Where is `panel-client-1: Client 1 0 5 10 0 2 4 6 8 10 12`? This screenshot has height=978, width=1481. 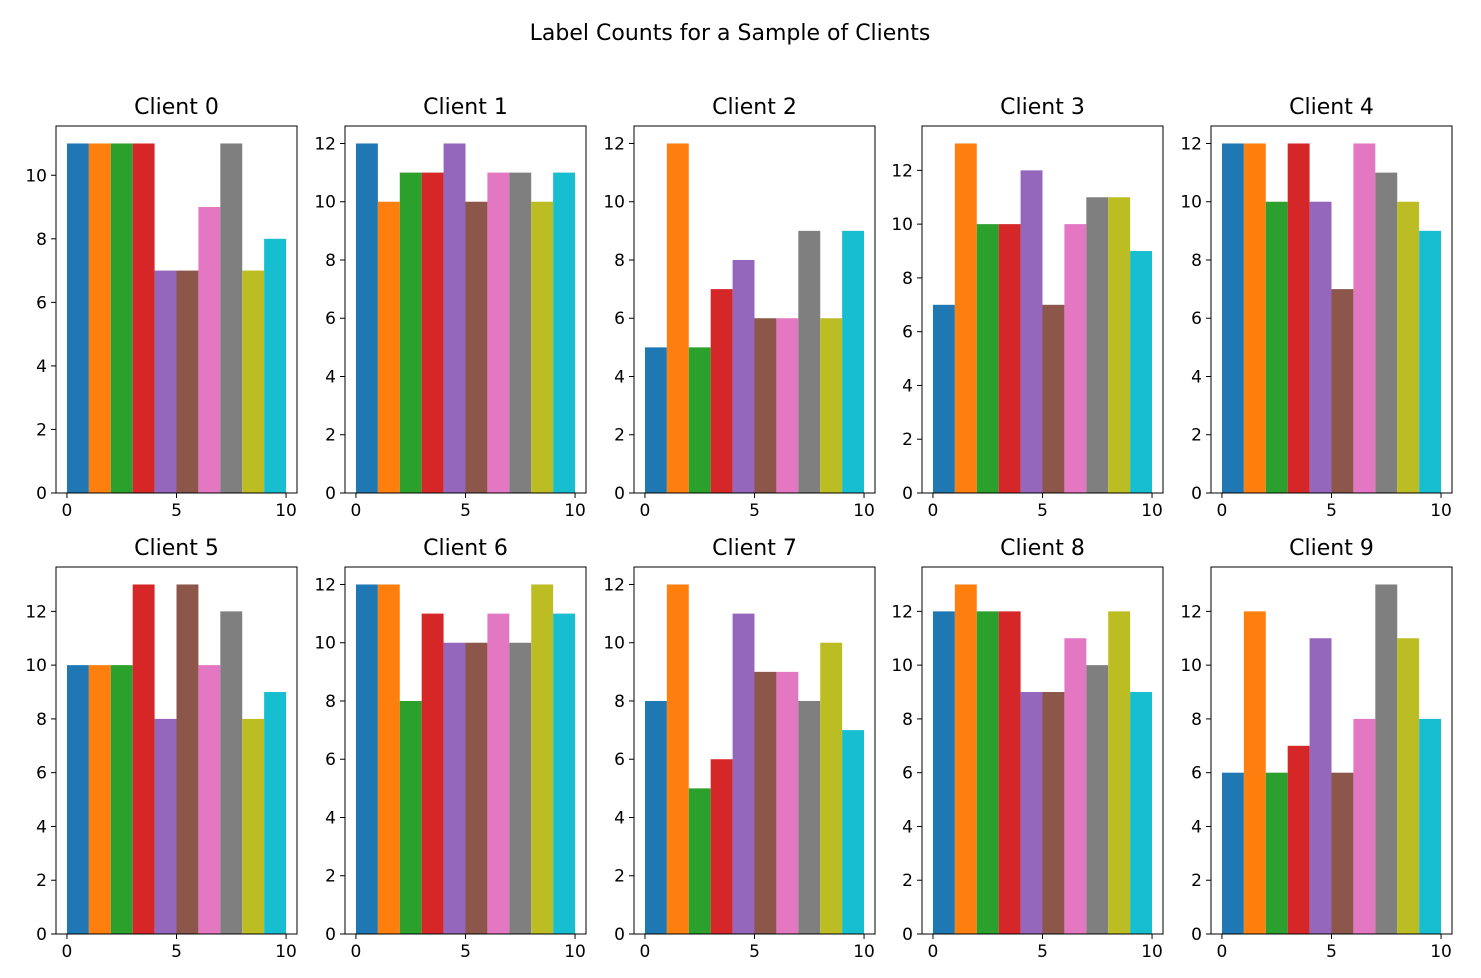
panel-client-1: Client 1 0 5 10 0 2 4 6 8 10 12 is located at coordinates (450, 308).